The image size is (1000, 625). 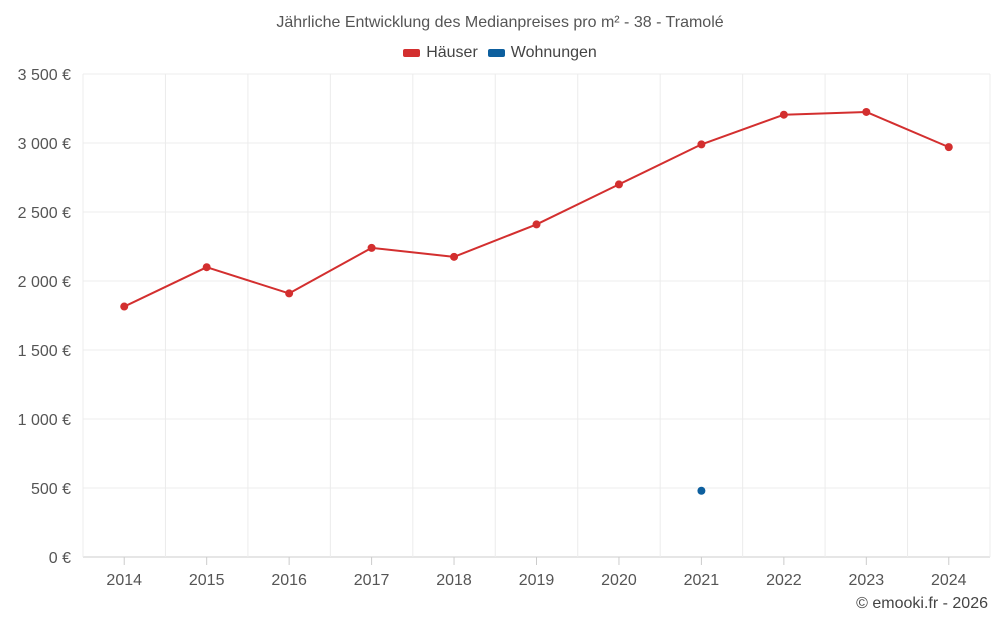 I want to click on legend-item-wohnungen: Wohnungen, so click(x=542, y=53).